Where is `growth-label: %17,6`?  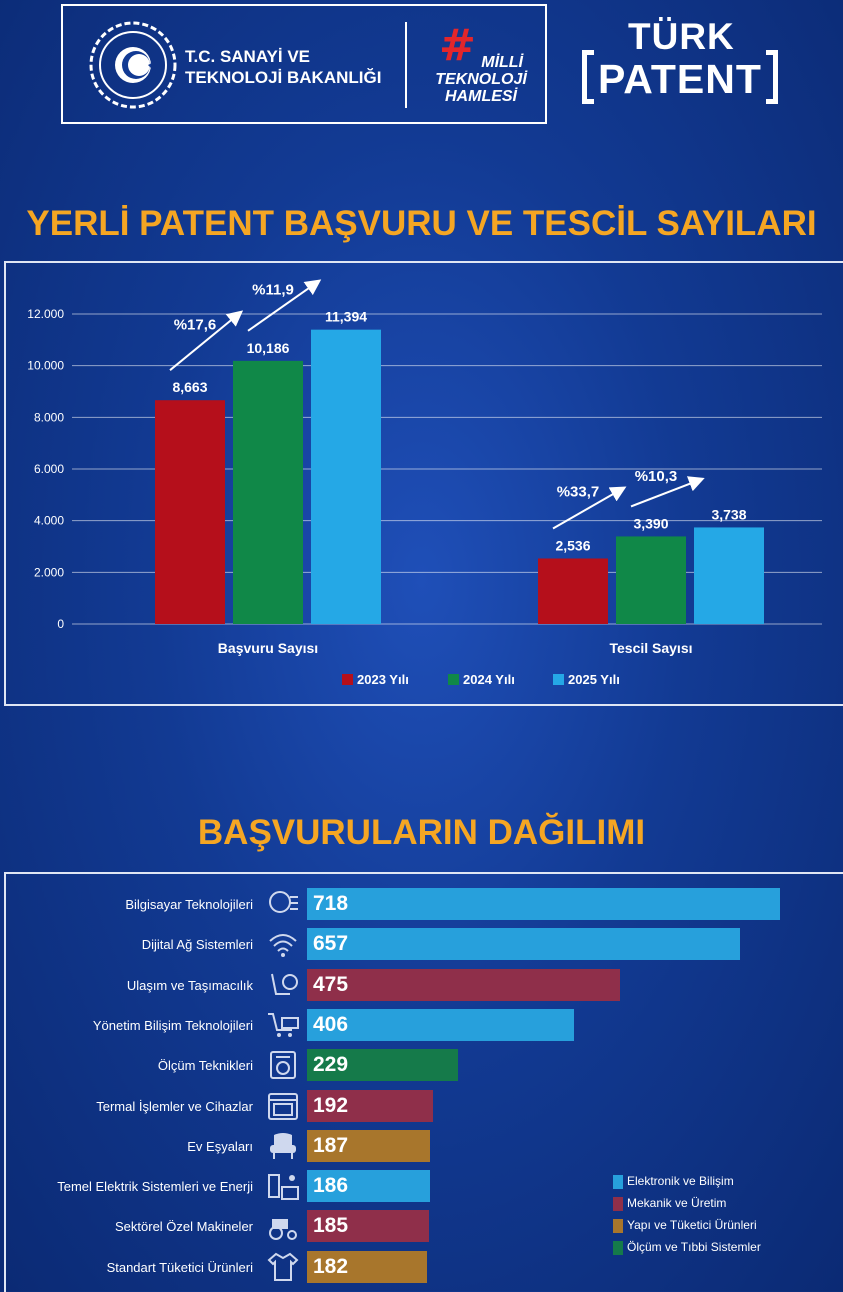
growth-label: %17,6 is located at coordinates (195, 325).